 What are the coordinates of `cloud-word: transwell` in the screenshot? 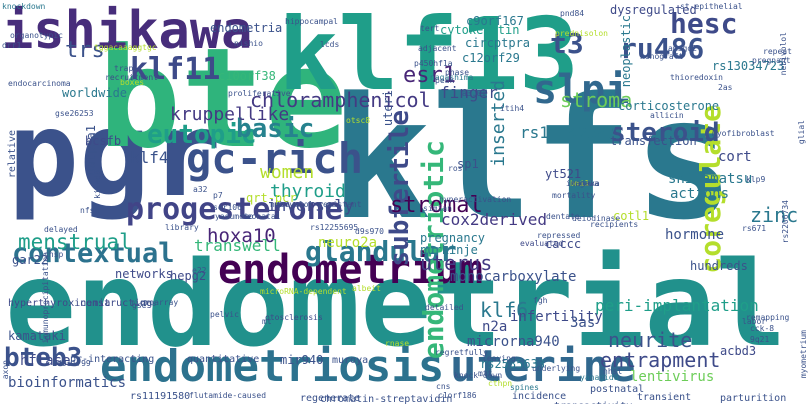 It's located at (237, 245).